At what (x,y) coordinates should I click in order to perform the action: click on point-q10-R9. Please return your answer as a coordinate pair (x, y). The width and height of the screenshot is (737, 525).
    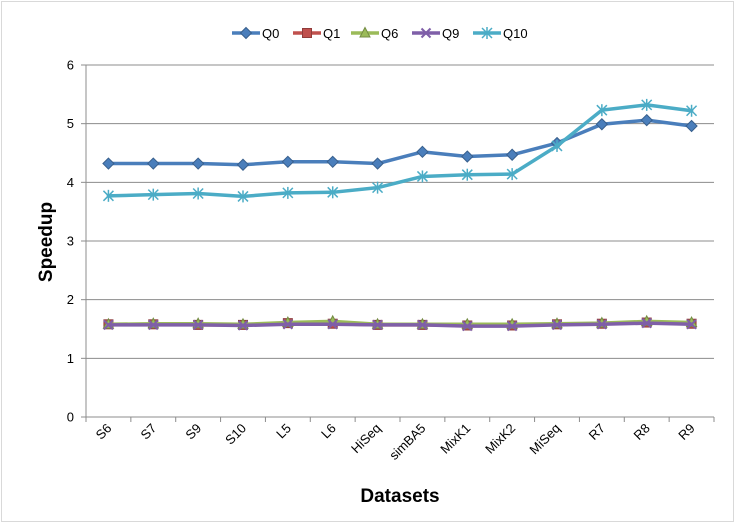
    Looking at the image, I should click on (692, 110).